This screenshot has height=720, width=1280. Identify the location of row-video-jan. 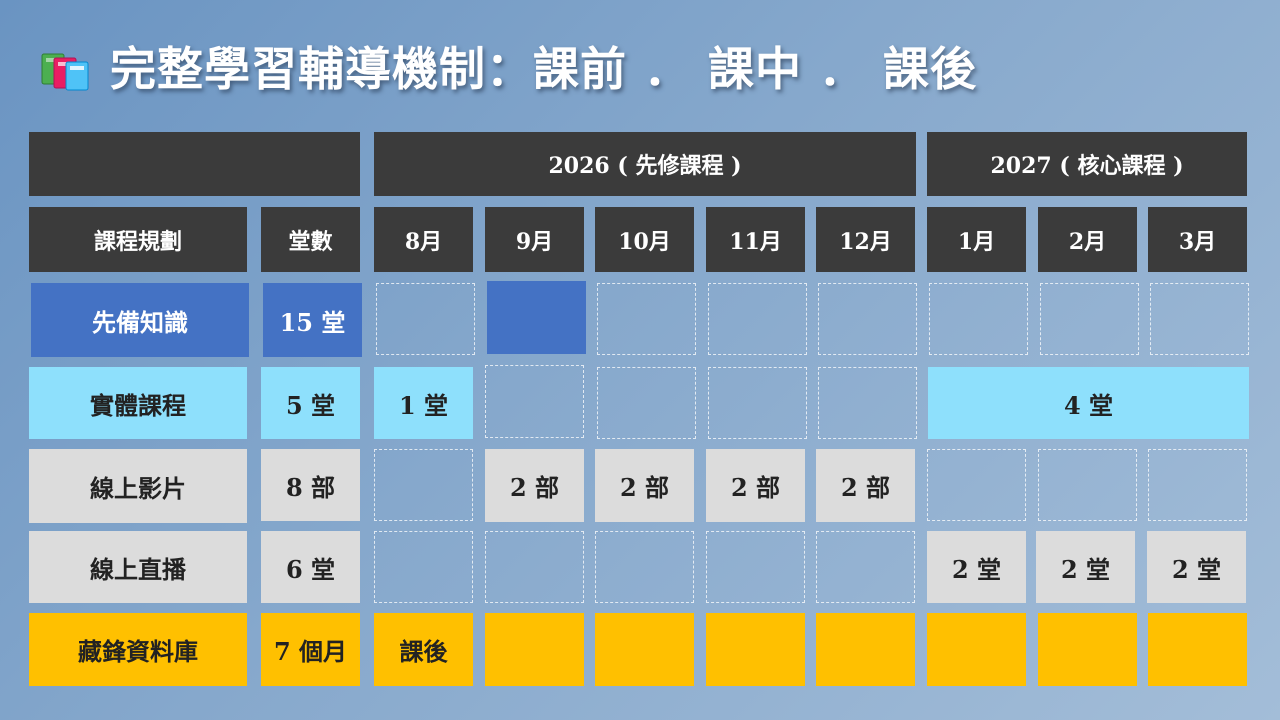
(976, 485).